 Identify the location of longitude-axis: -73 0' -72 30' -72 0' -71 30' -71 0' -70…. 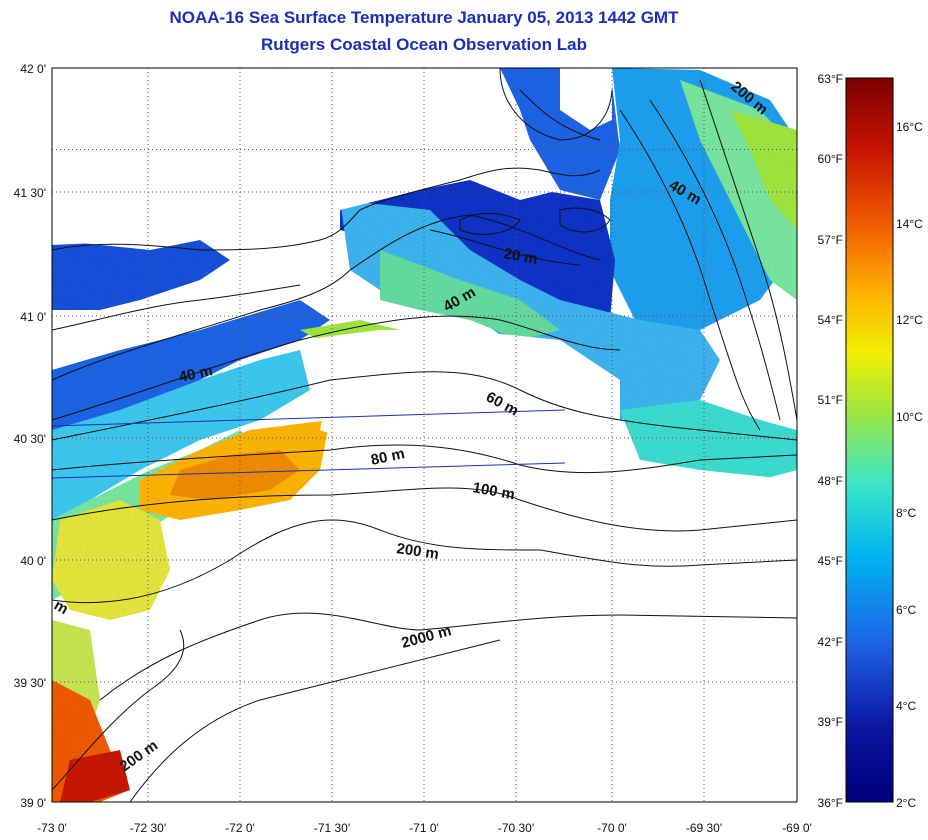
(424, 828).